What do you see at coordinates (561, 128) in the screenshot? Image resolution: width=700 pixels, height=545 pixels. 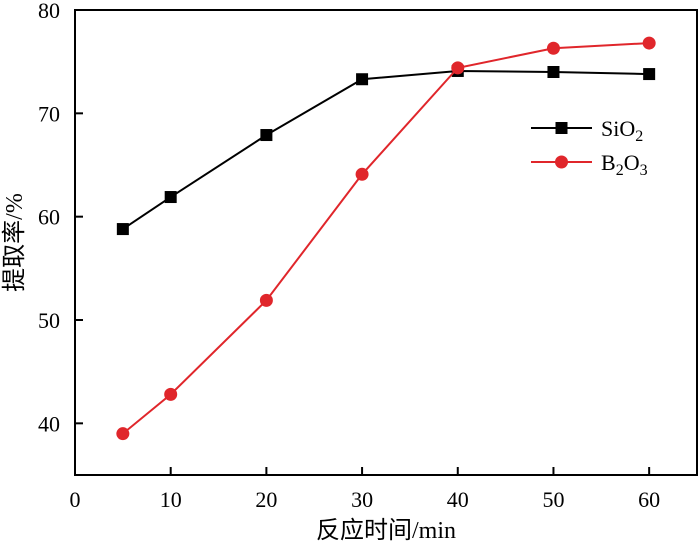 I see `legend-marker-sio2` at bounding box center [561, 128].